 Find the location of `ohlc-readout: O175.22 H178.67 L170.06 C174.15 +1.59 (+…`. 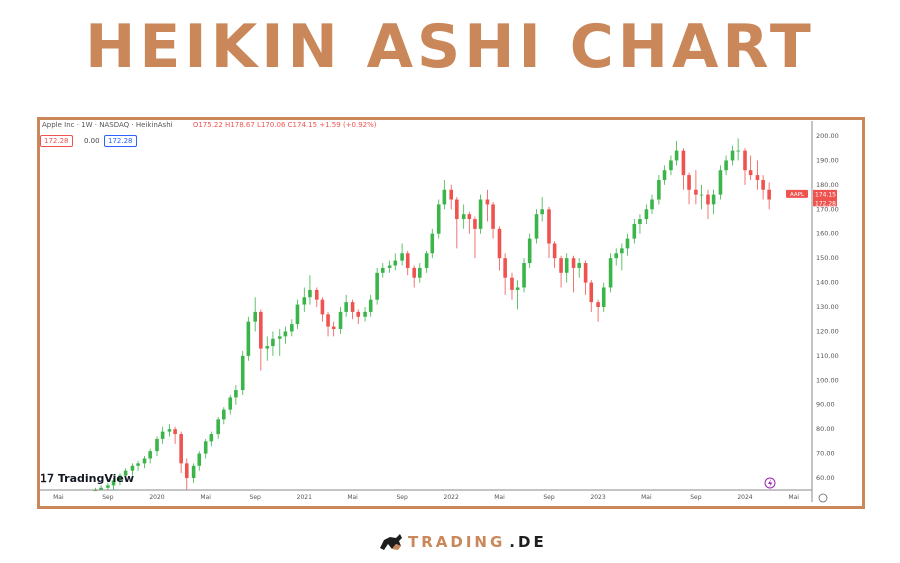

ohlc-readout: O175.22 H178.67 L170.06 C174.15 +1.59 (+… is located at coordinates (284, 125).